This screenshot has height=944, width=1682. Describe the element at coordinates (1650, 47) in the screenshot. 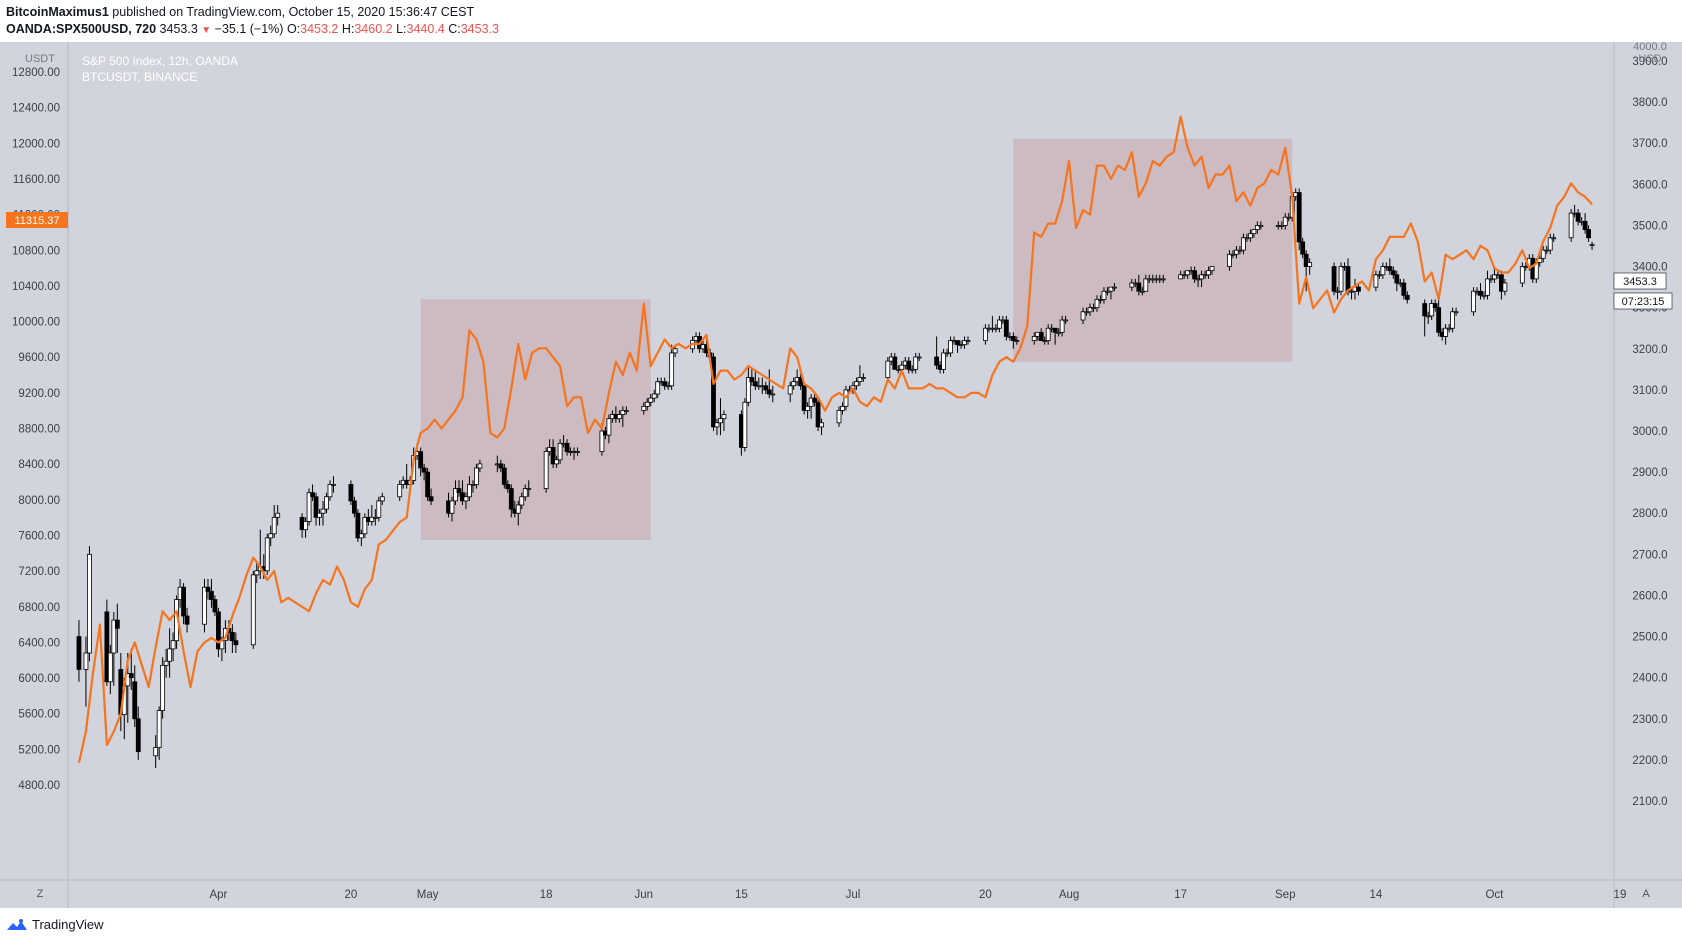

I see `right-axis-top-cut: 4000.0` at that location.